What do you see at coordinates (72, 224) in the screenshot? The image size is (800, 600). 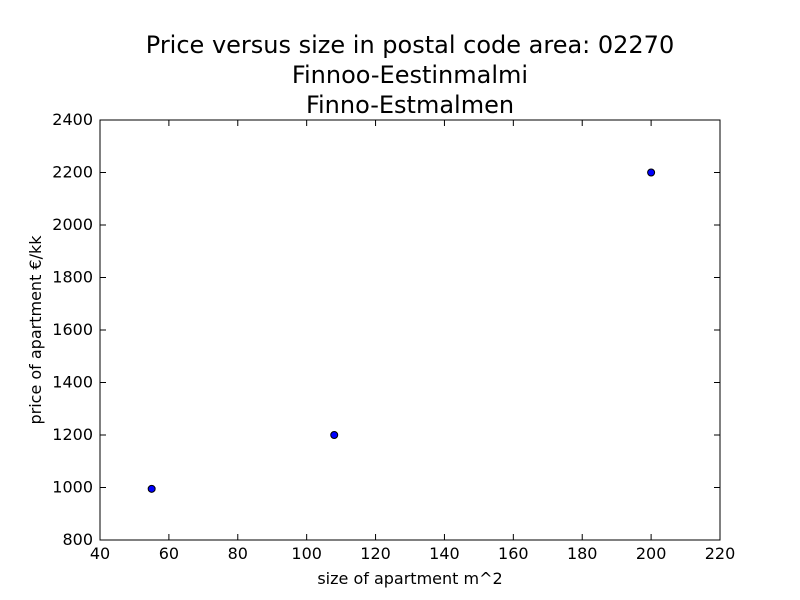 I see `y-tick-label: 2000` at bounding box center [72, 224].